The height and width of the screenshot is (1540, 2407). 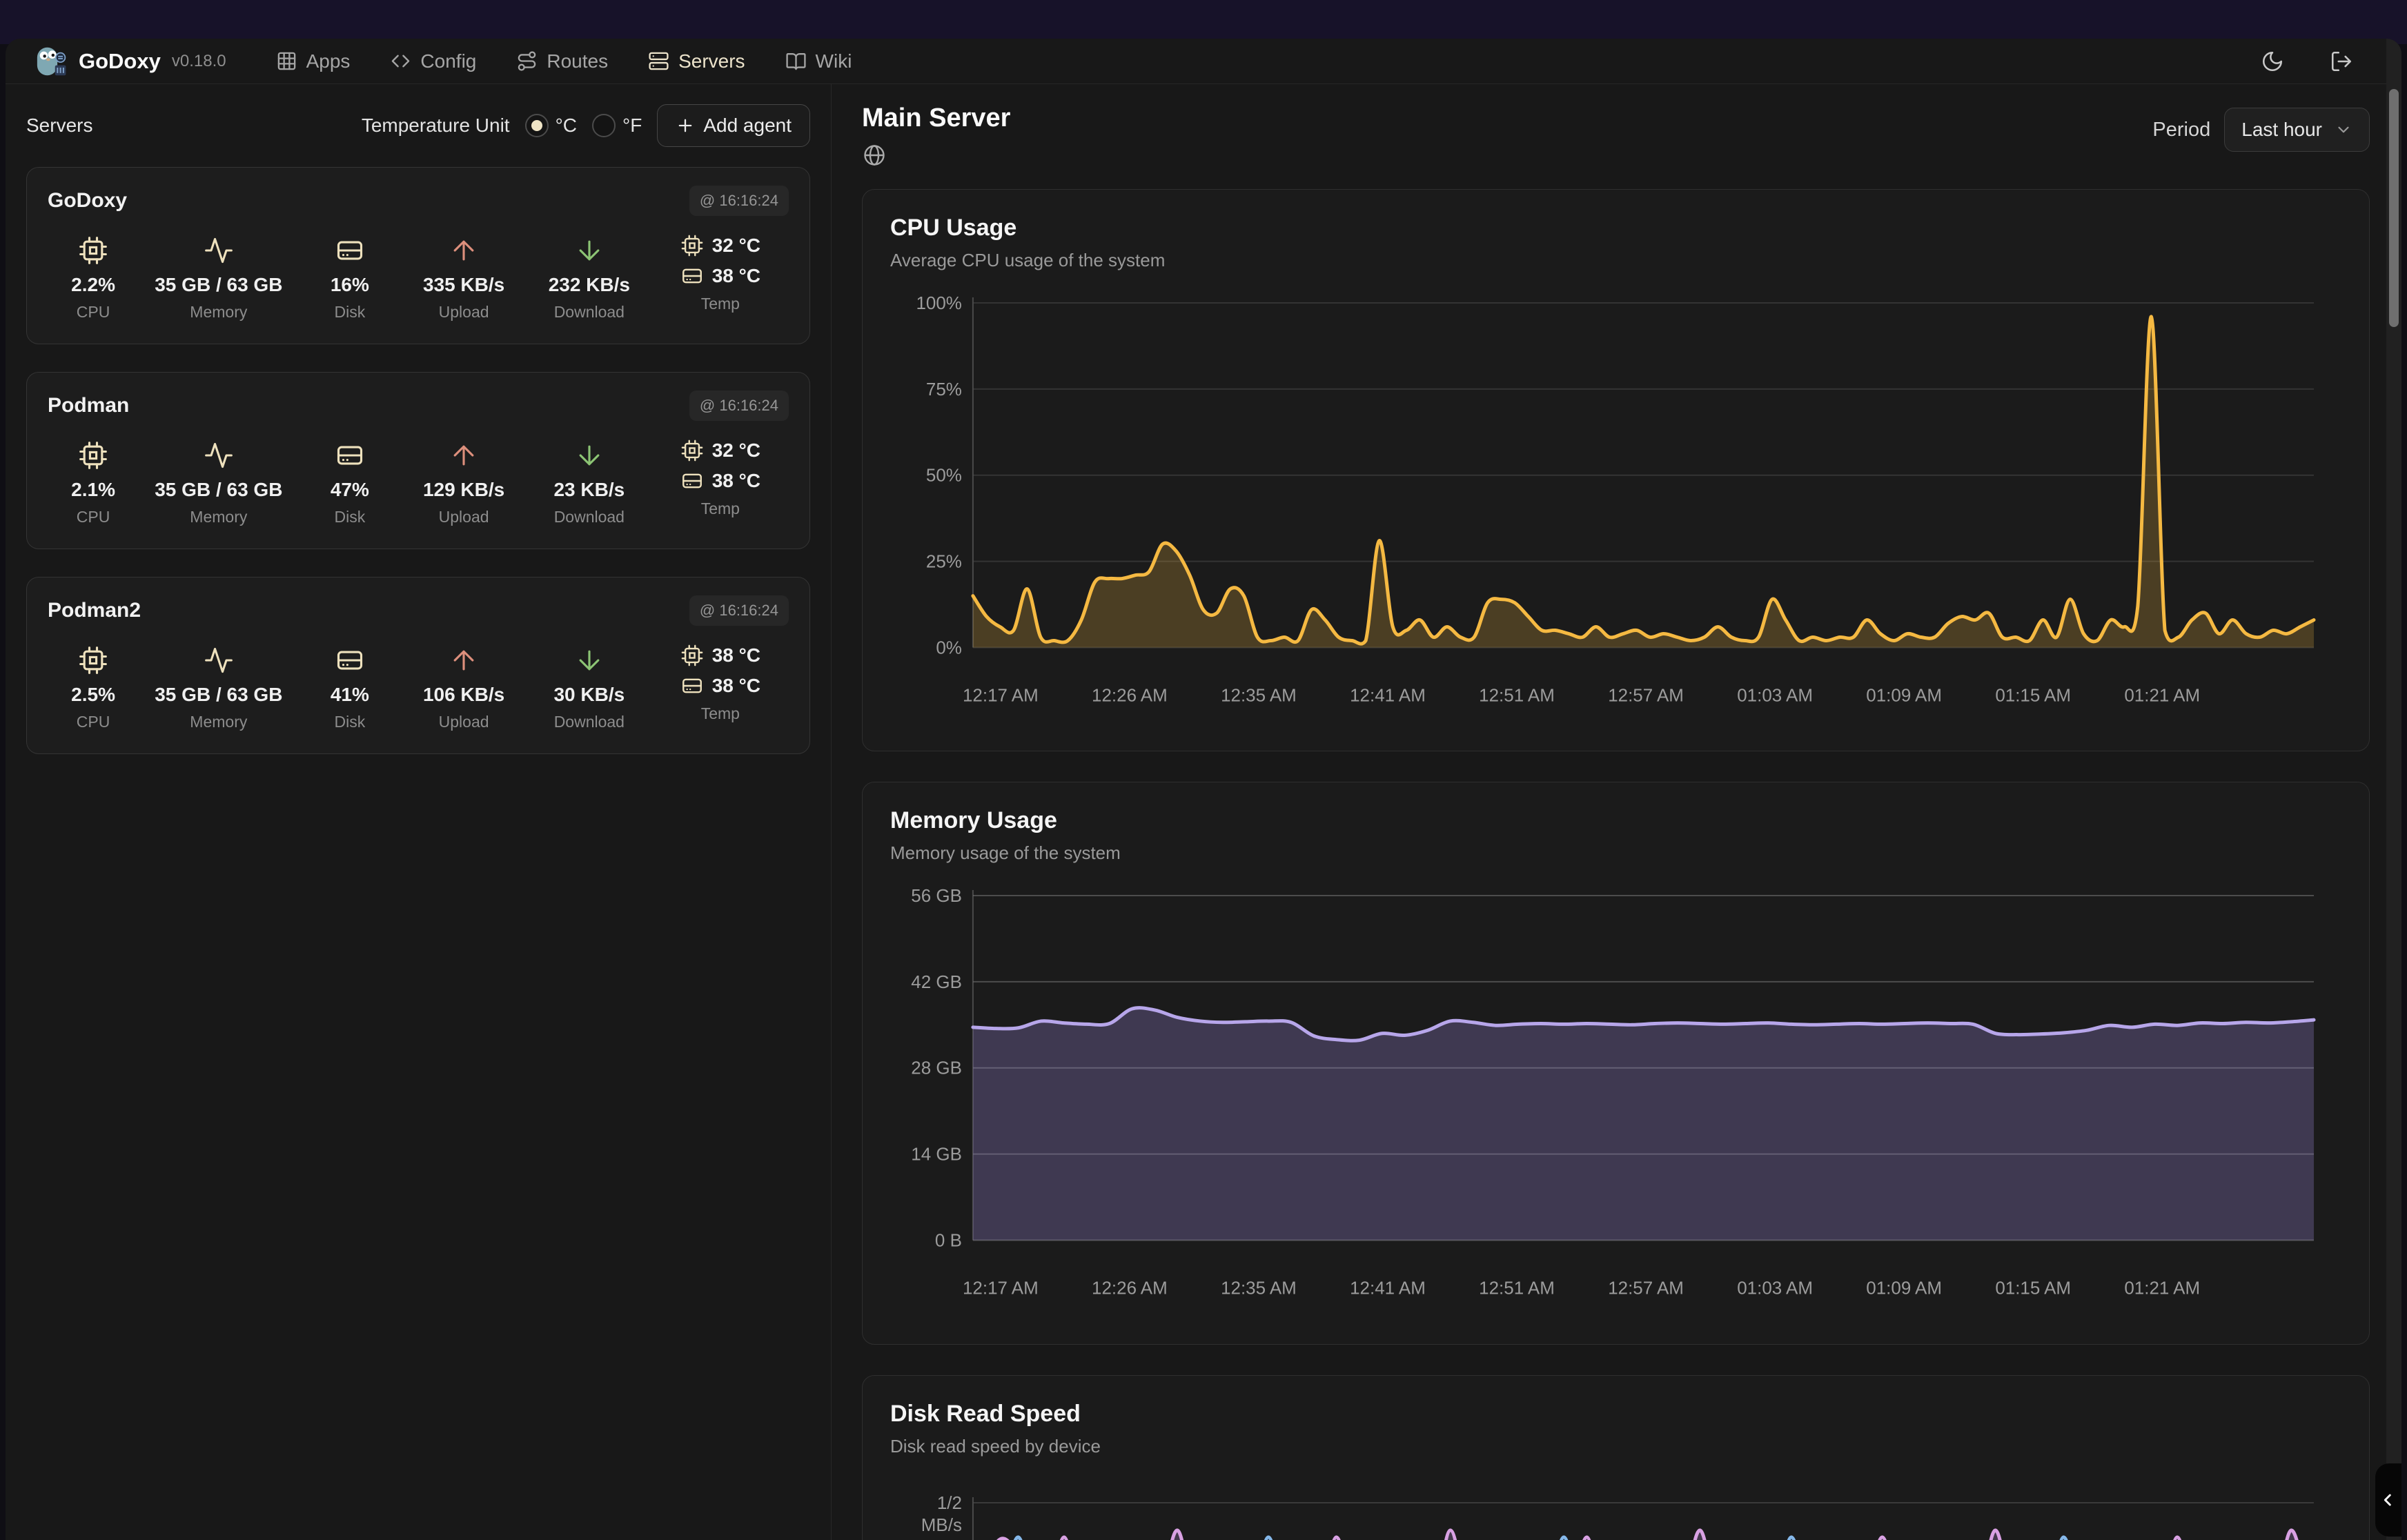 I want to click on server-card-godoxy: GoDoxy @ 16:16:24 2.2% CPU 35 GB / 63 GB, so click(x=418, y=255).